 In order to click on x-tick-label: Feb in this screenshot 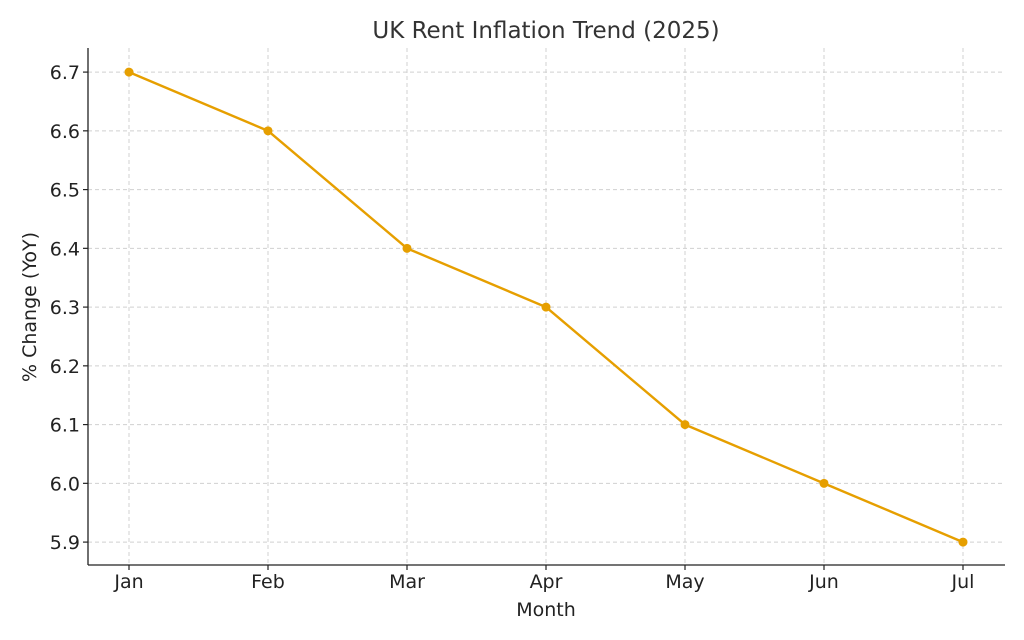, I will do `click(268, 582)`.